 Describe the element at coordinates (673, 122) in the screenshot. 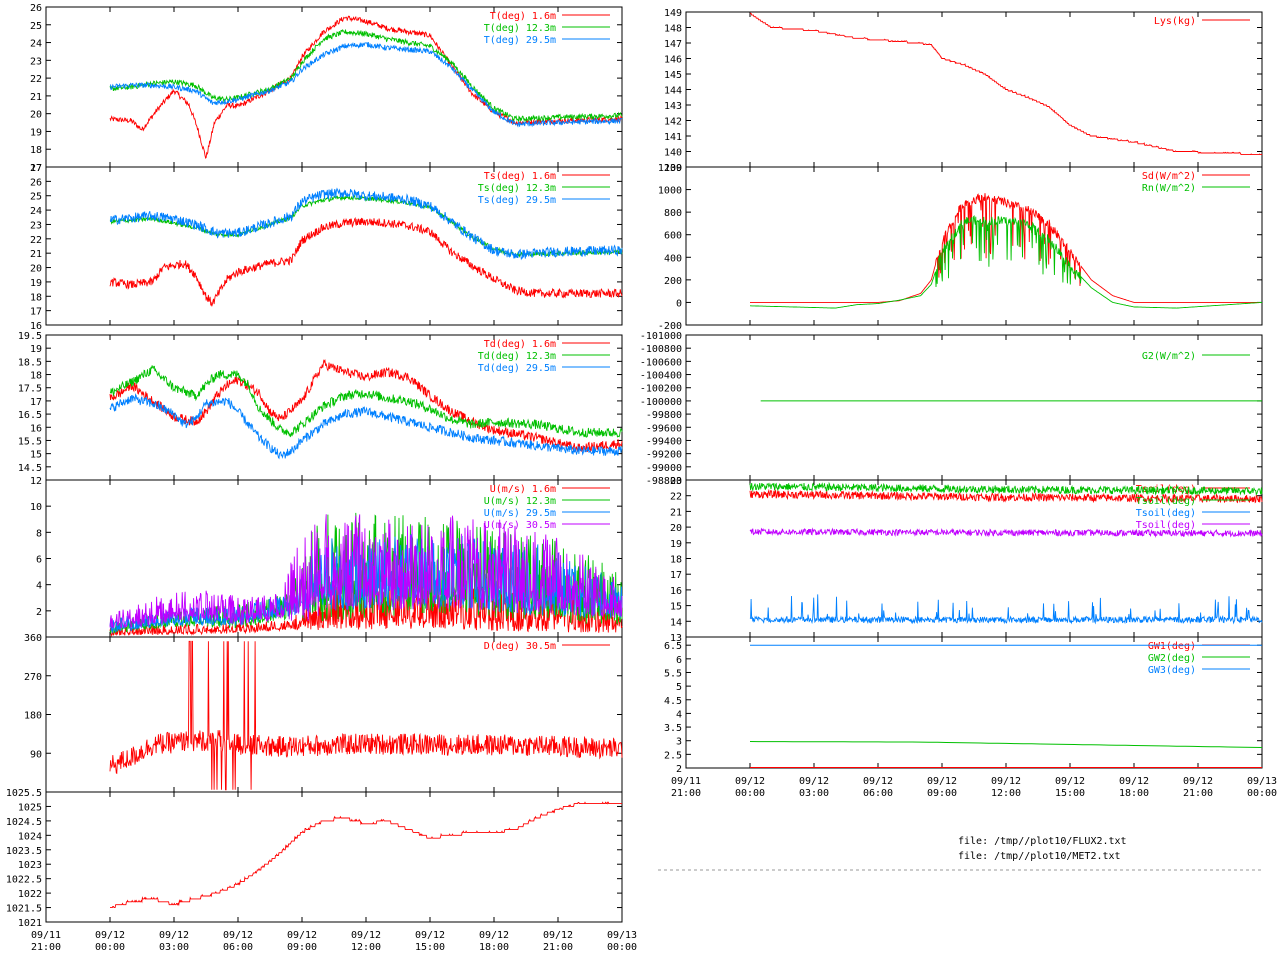

I see `y-tick-label: 142` at that location.